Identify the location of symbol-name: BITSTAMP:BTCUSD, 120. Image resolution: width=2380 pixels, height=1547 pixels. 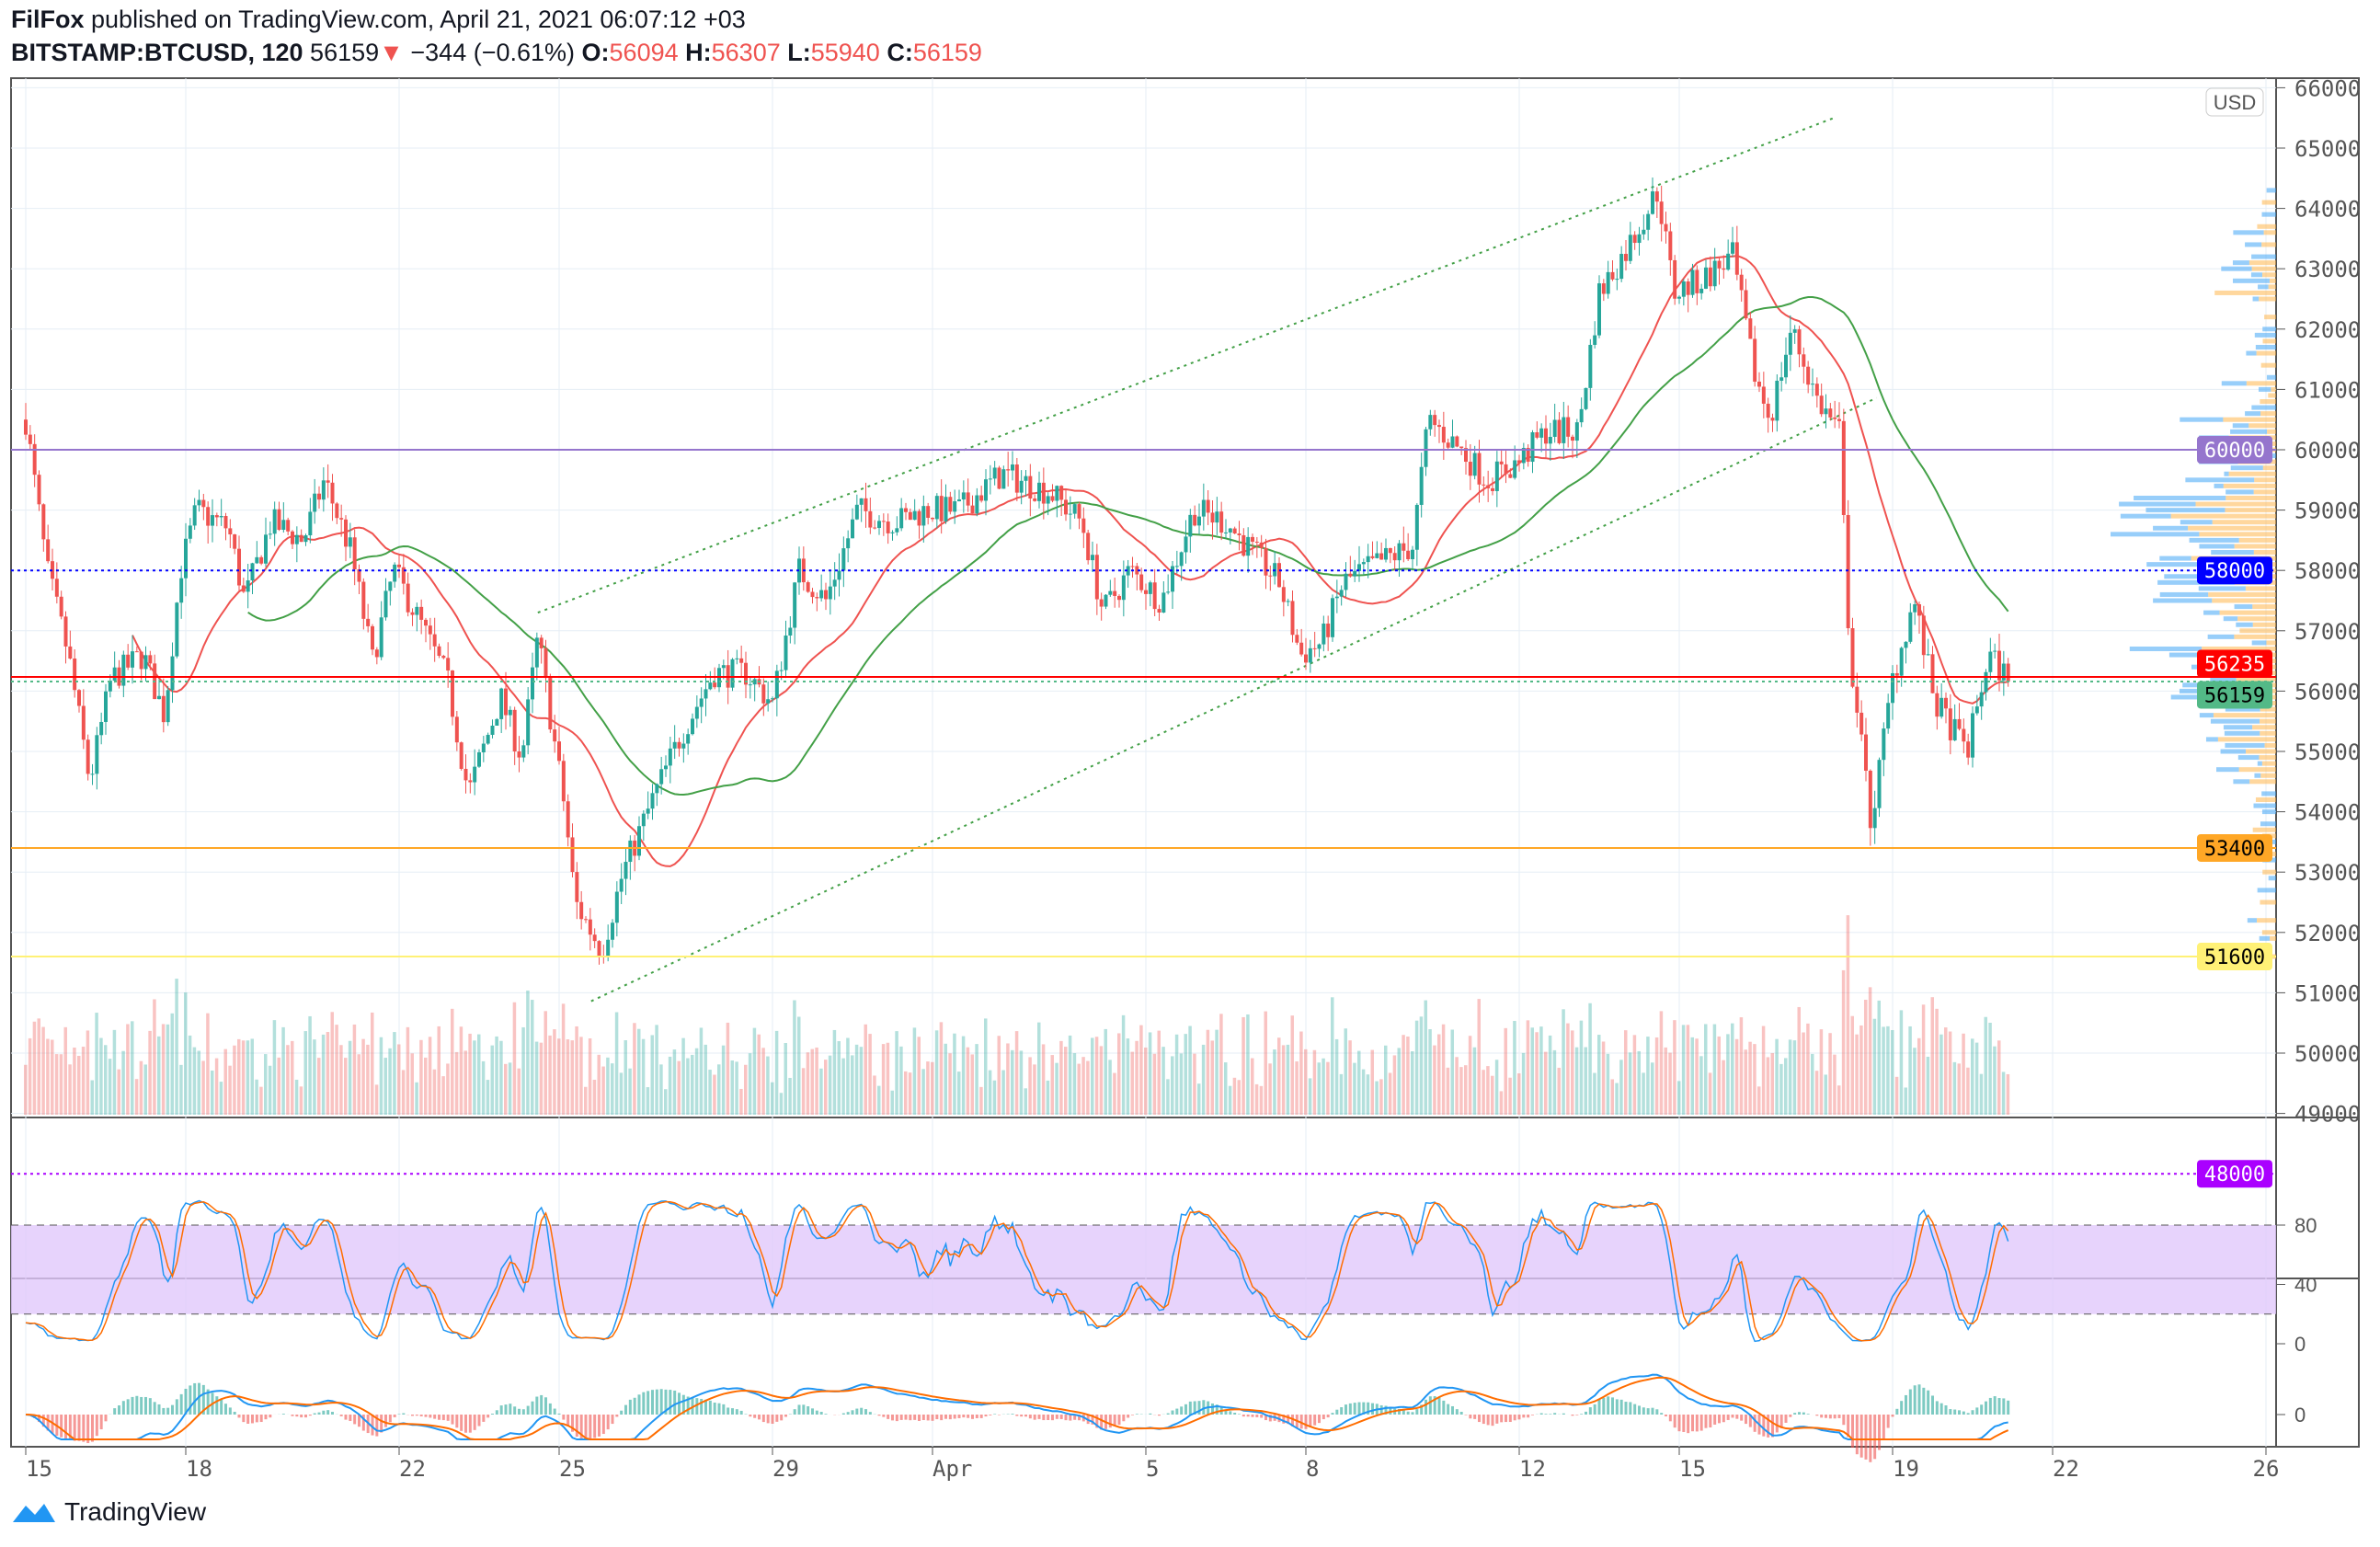
(157, 52).